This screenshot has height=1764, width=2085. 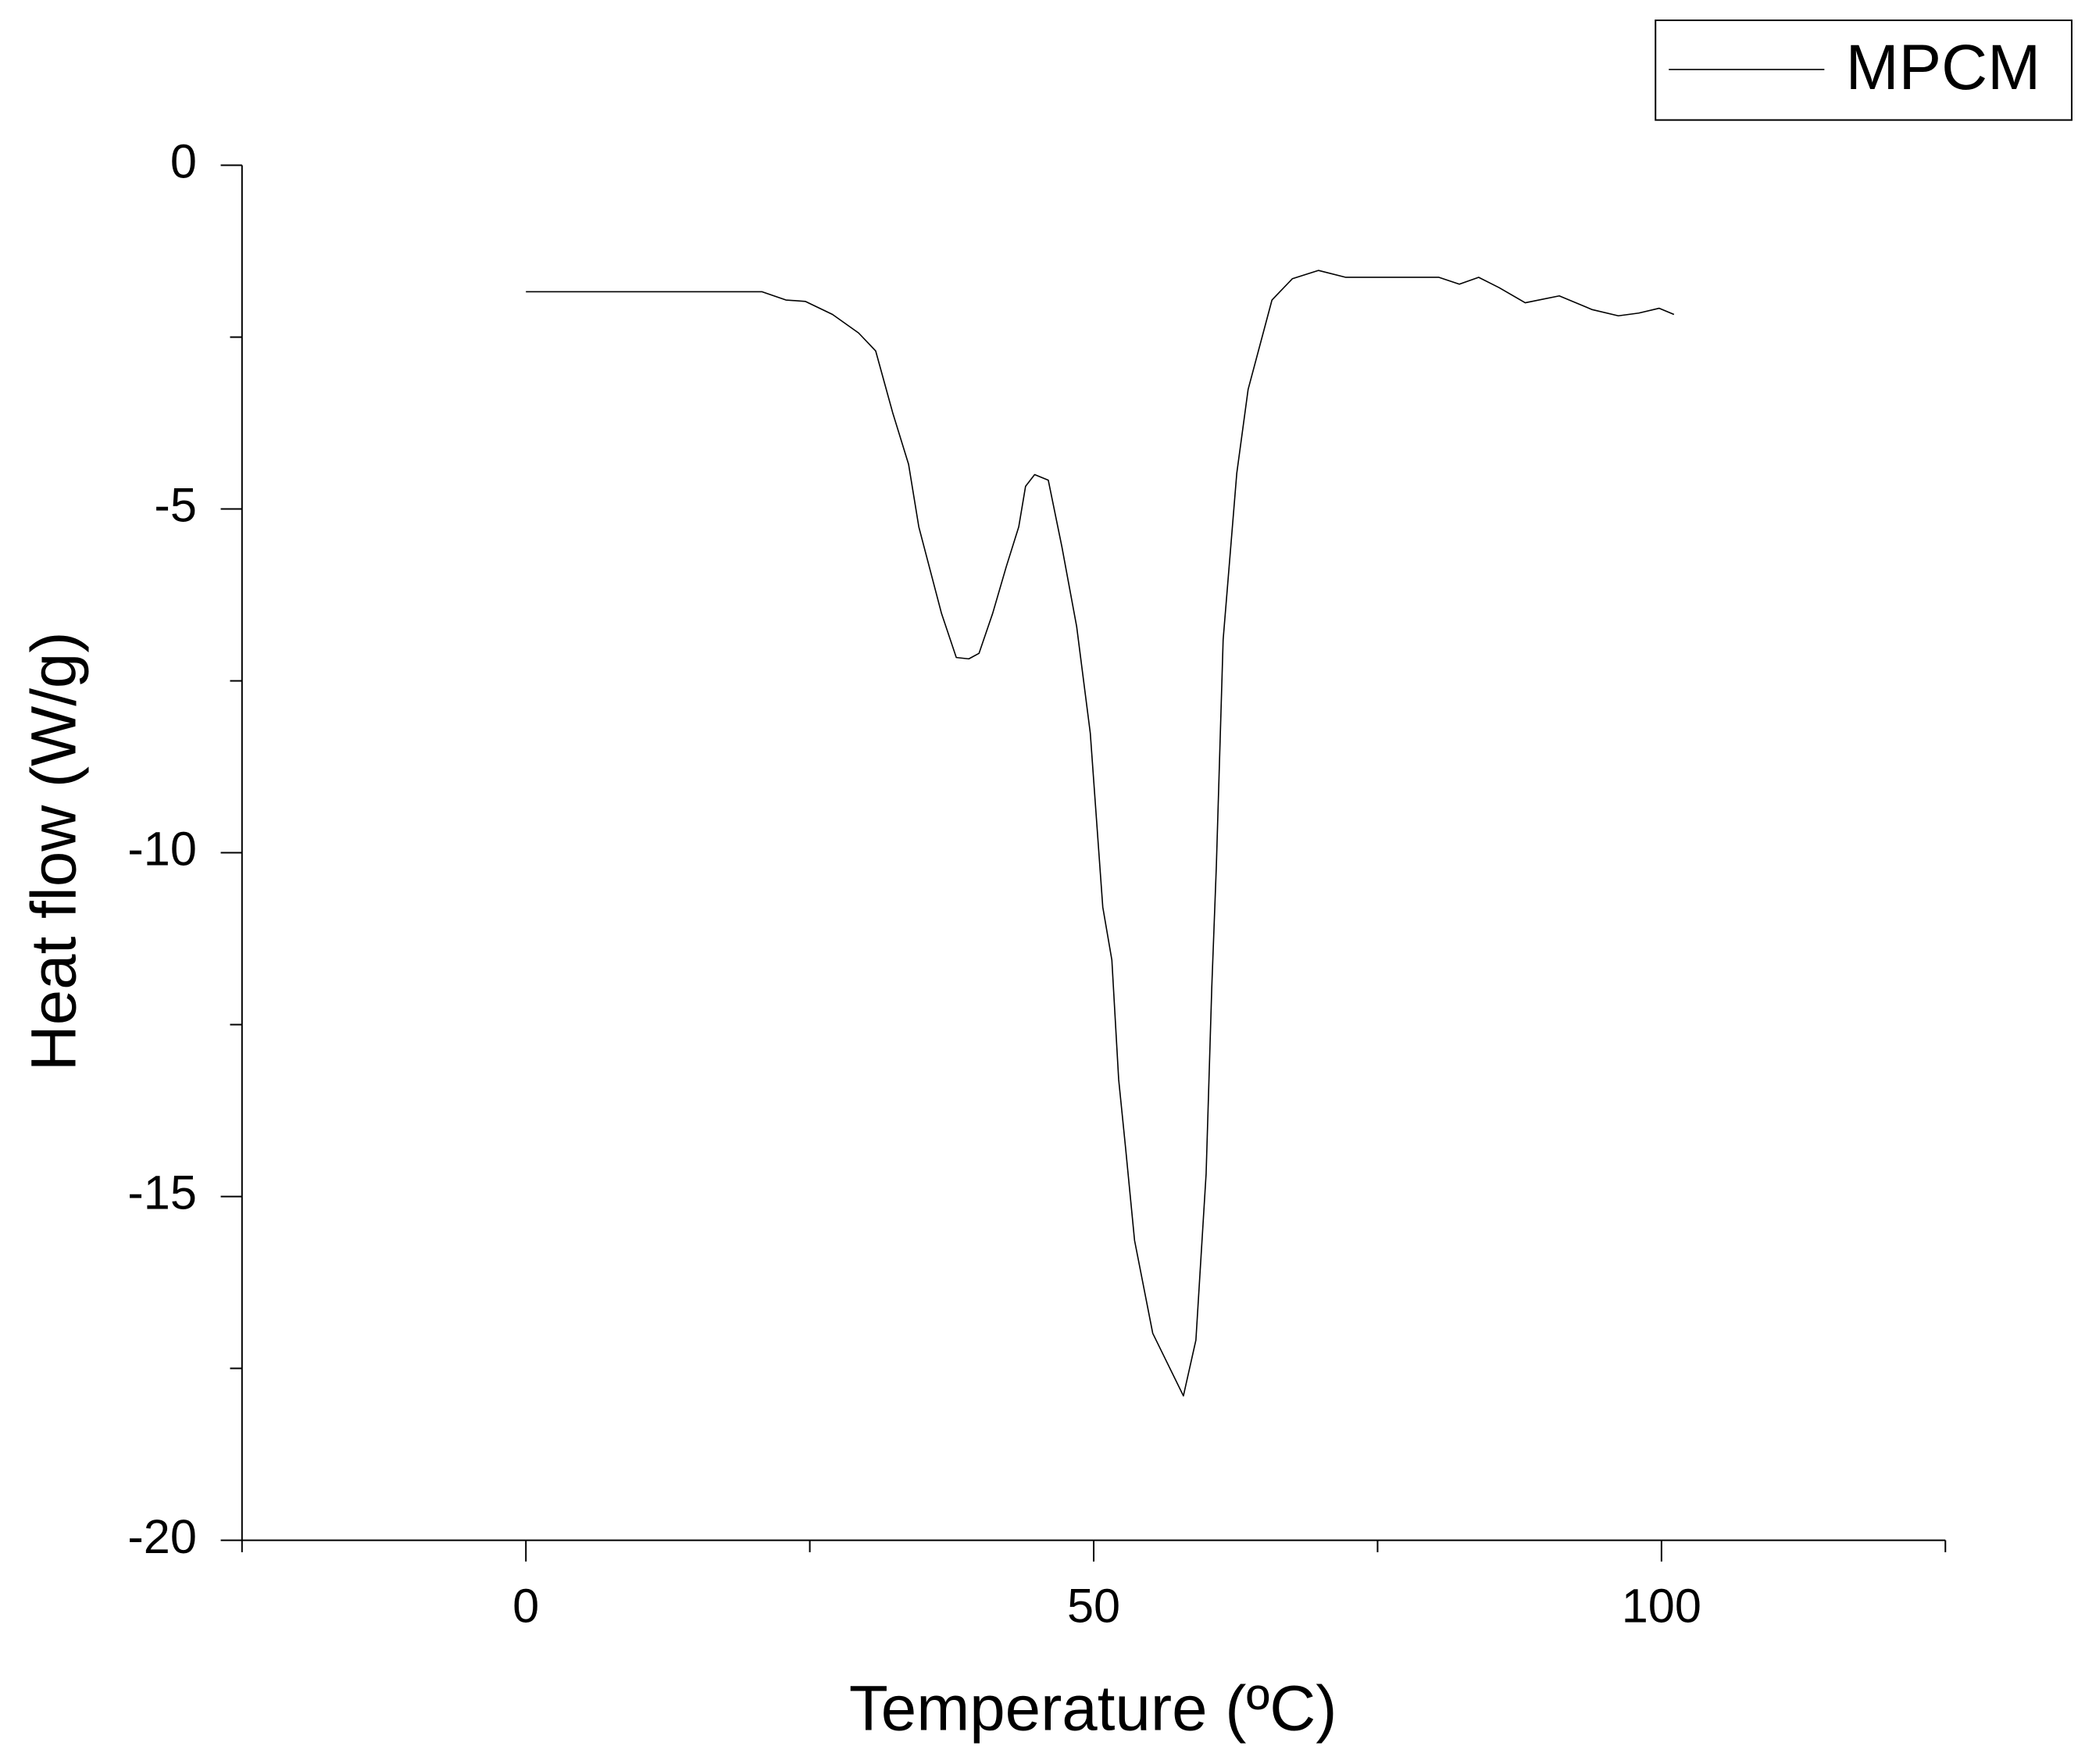 I want to click on y-tick-label: -20, so click(x=162, y=1537).